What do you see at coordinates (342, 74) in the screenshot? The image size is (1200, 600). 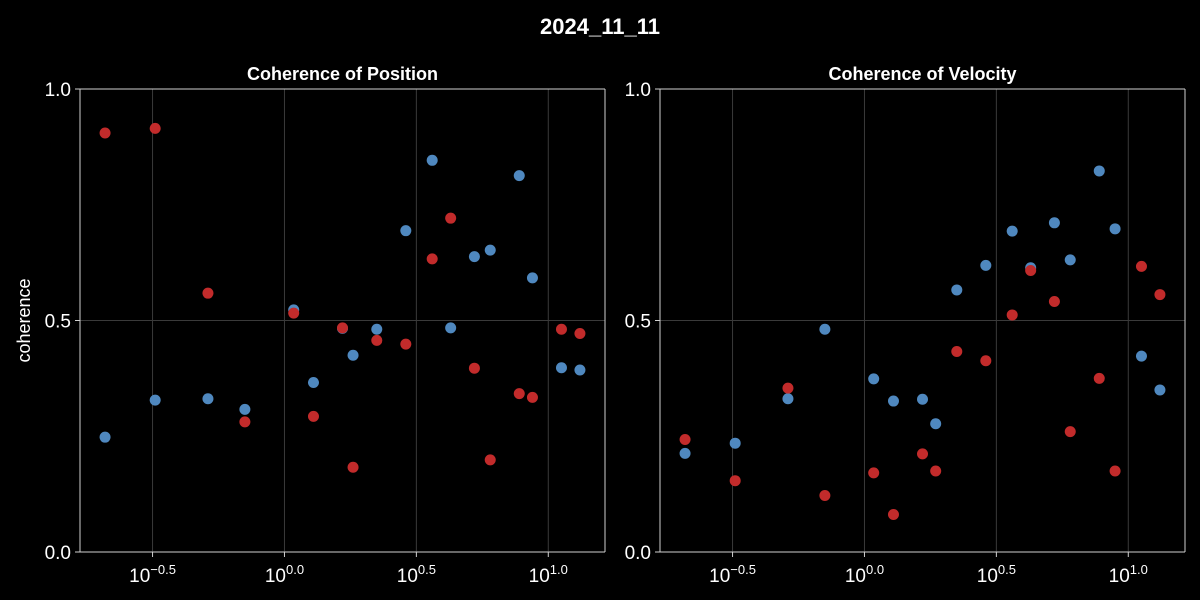 I see `panel-title: Coherence of Position` at bounding box center [342, 74].